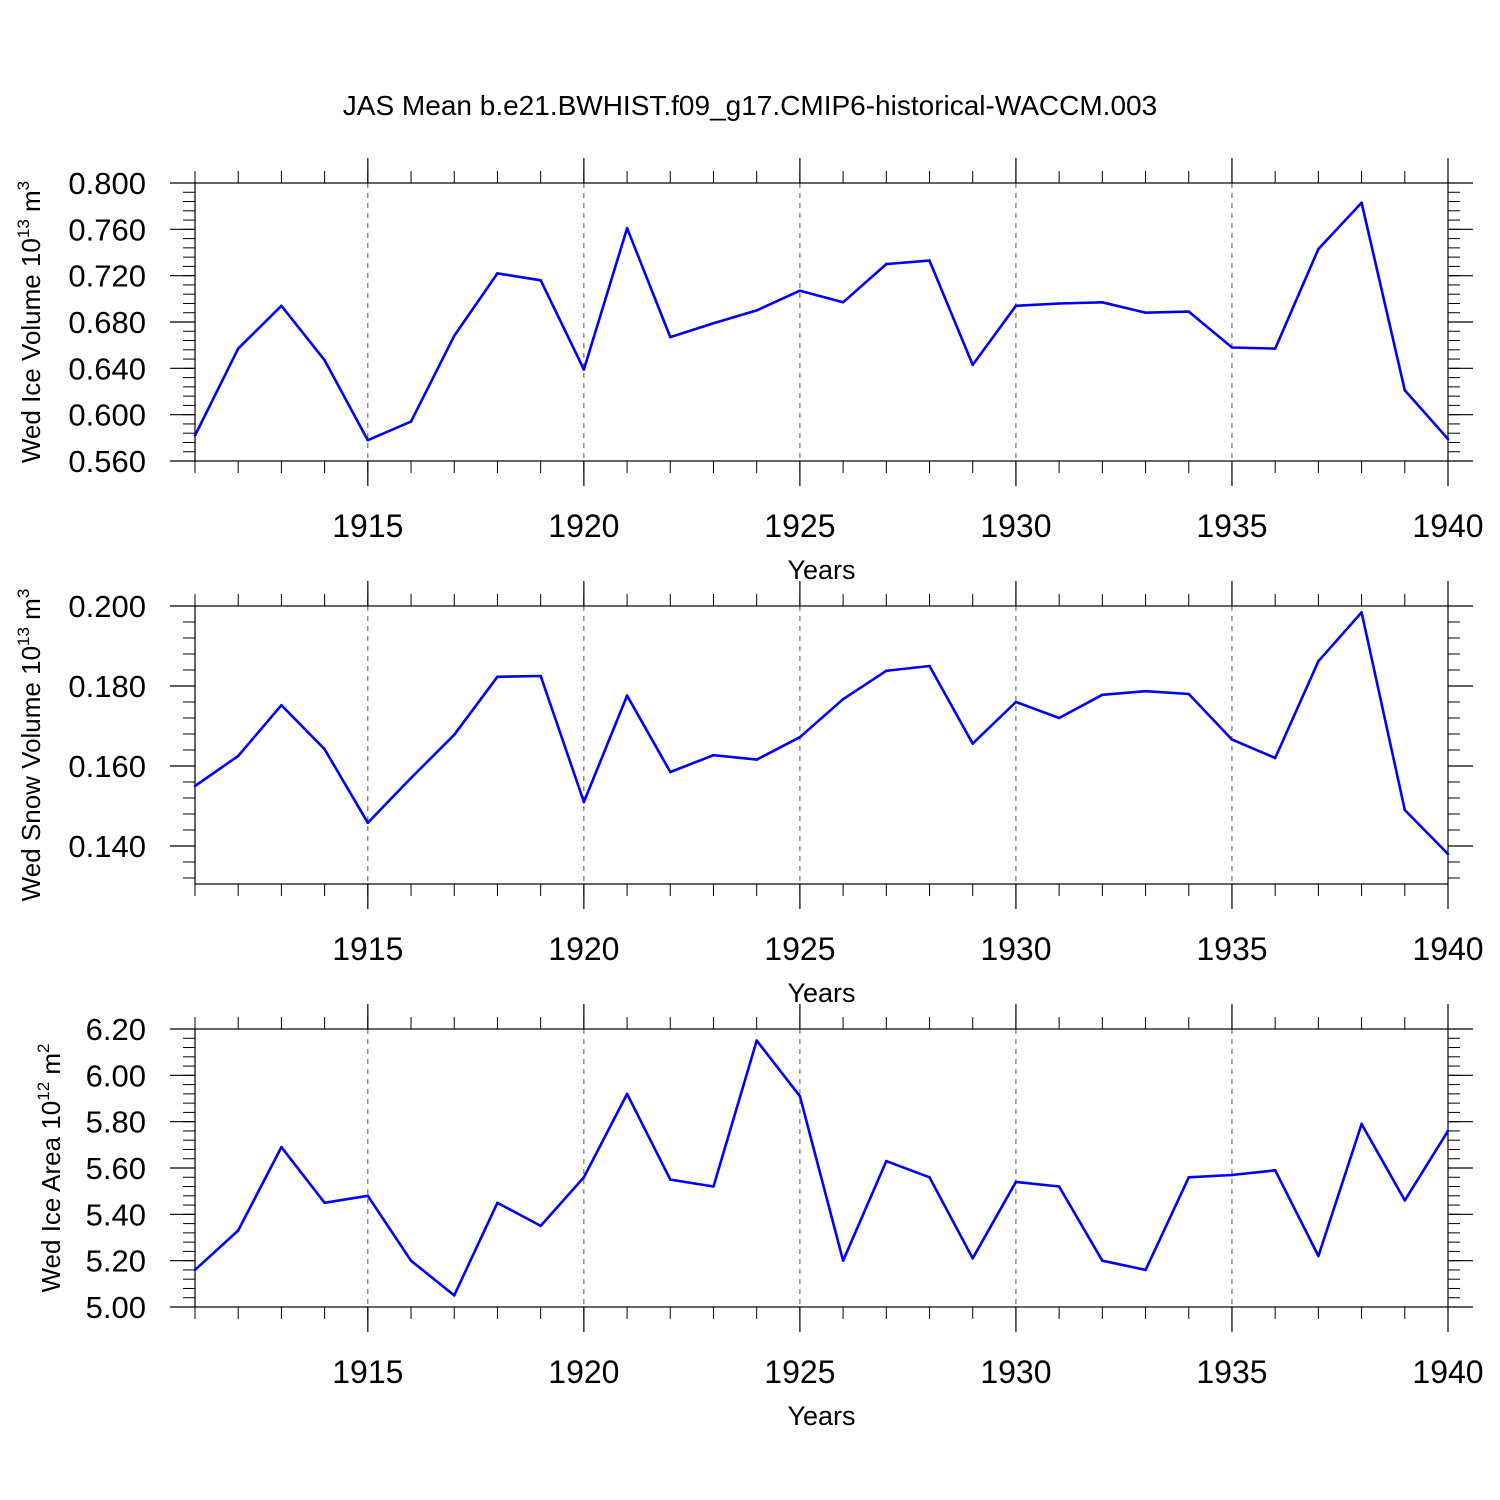  Describe the element at coordinates (30, 745) in the screenshot. I see `y-axis-label: Wed Snow Volume 1013 m3` at that location.